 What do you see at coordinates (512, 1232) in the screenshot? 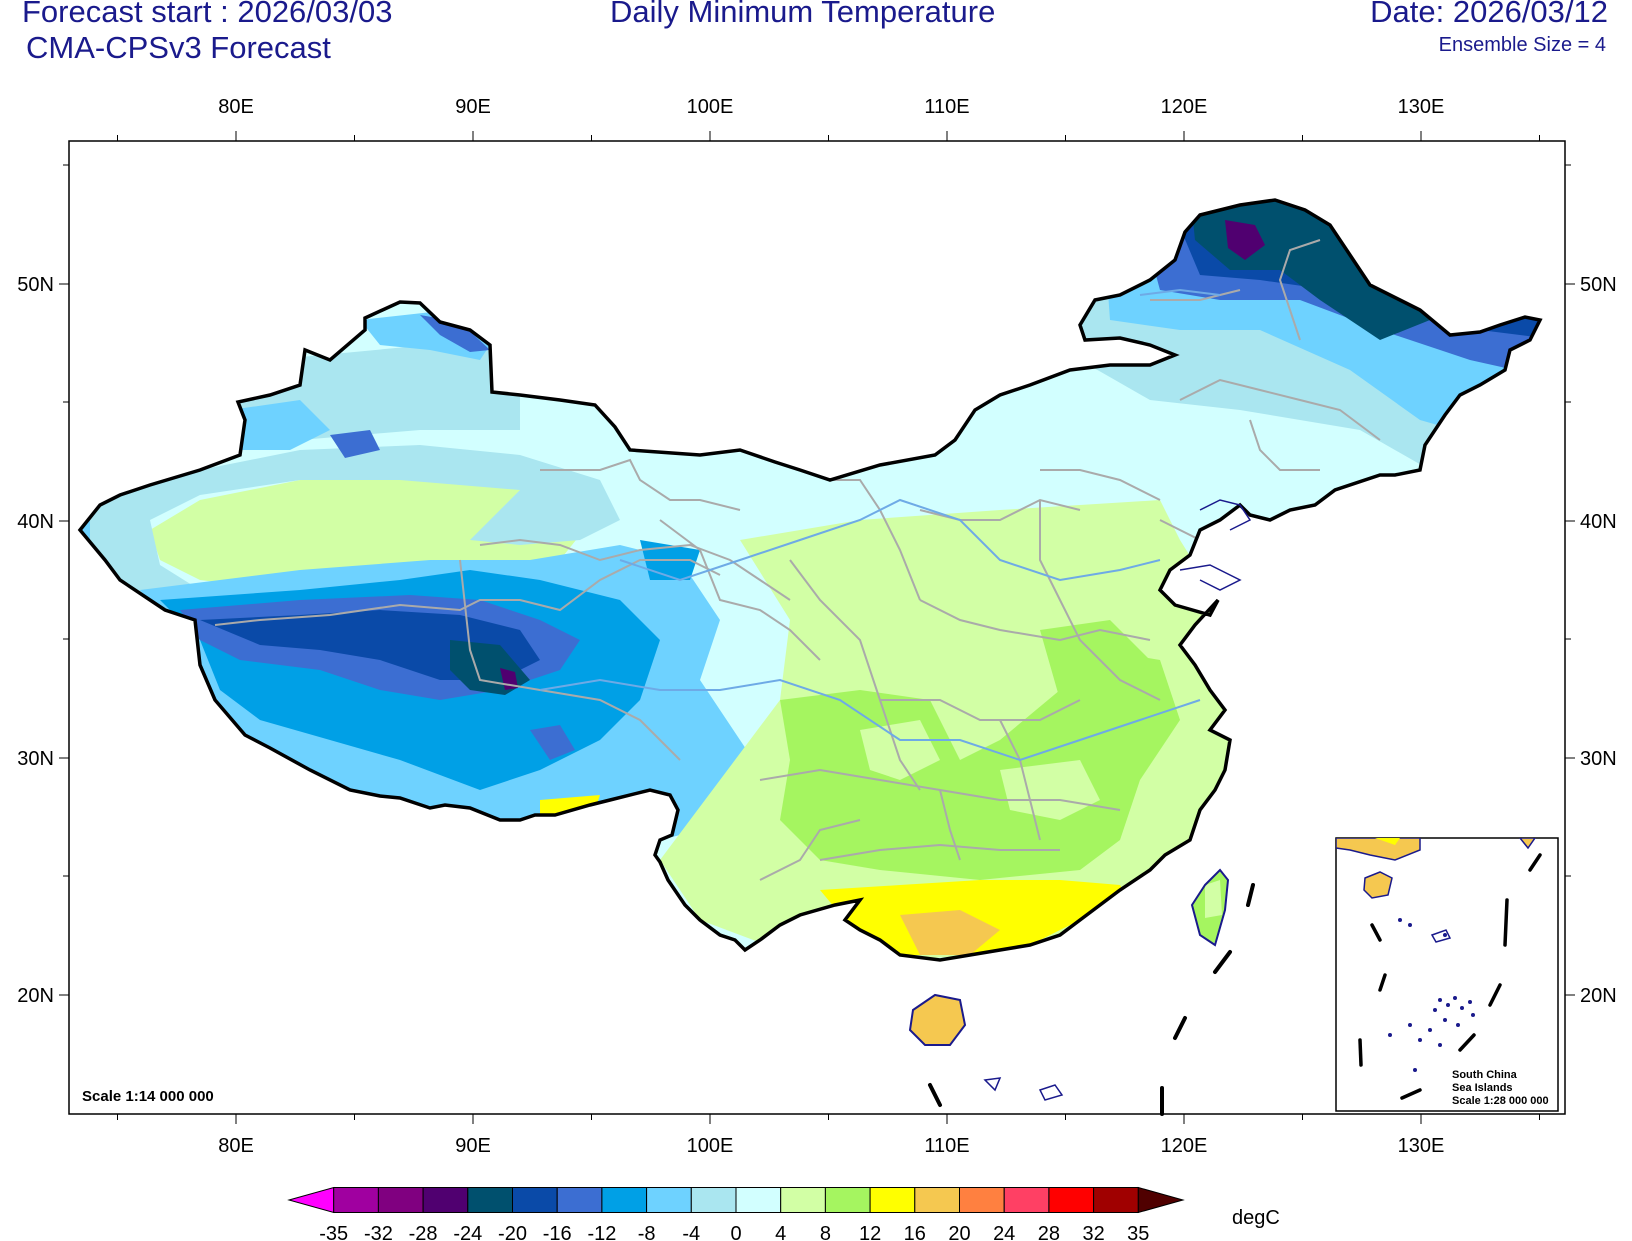
I see `colorbar-tick-label: -20` at bounding box center [512, 1232].